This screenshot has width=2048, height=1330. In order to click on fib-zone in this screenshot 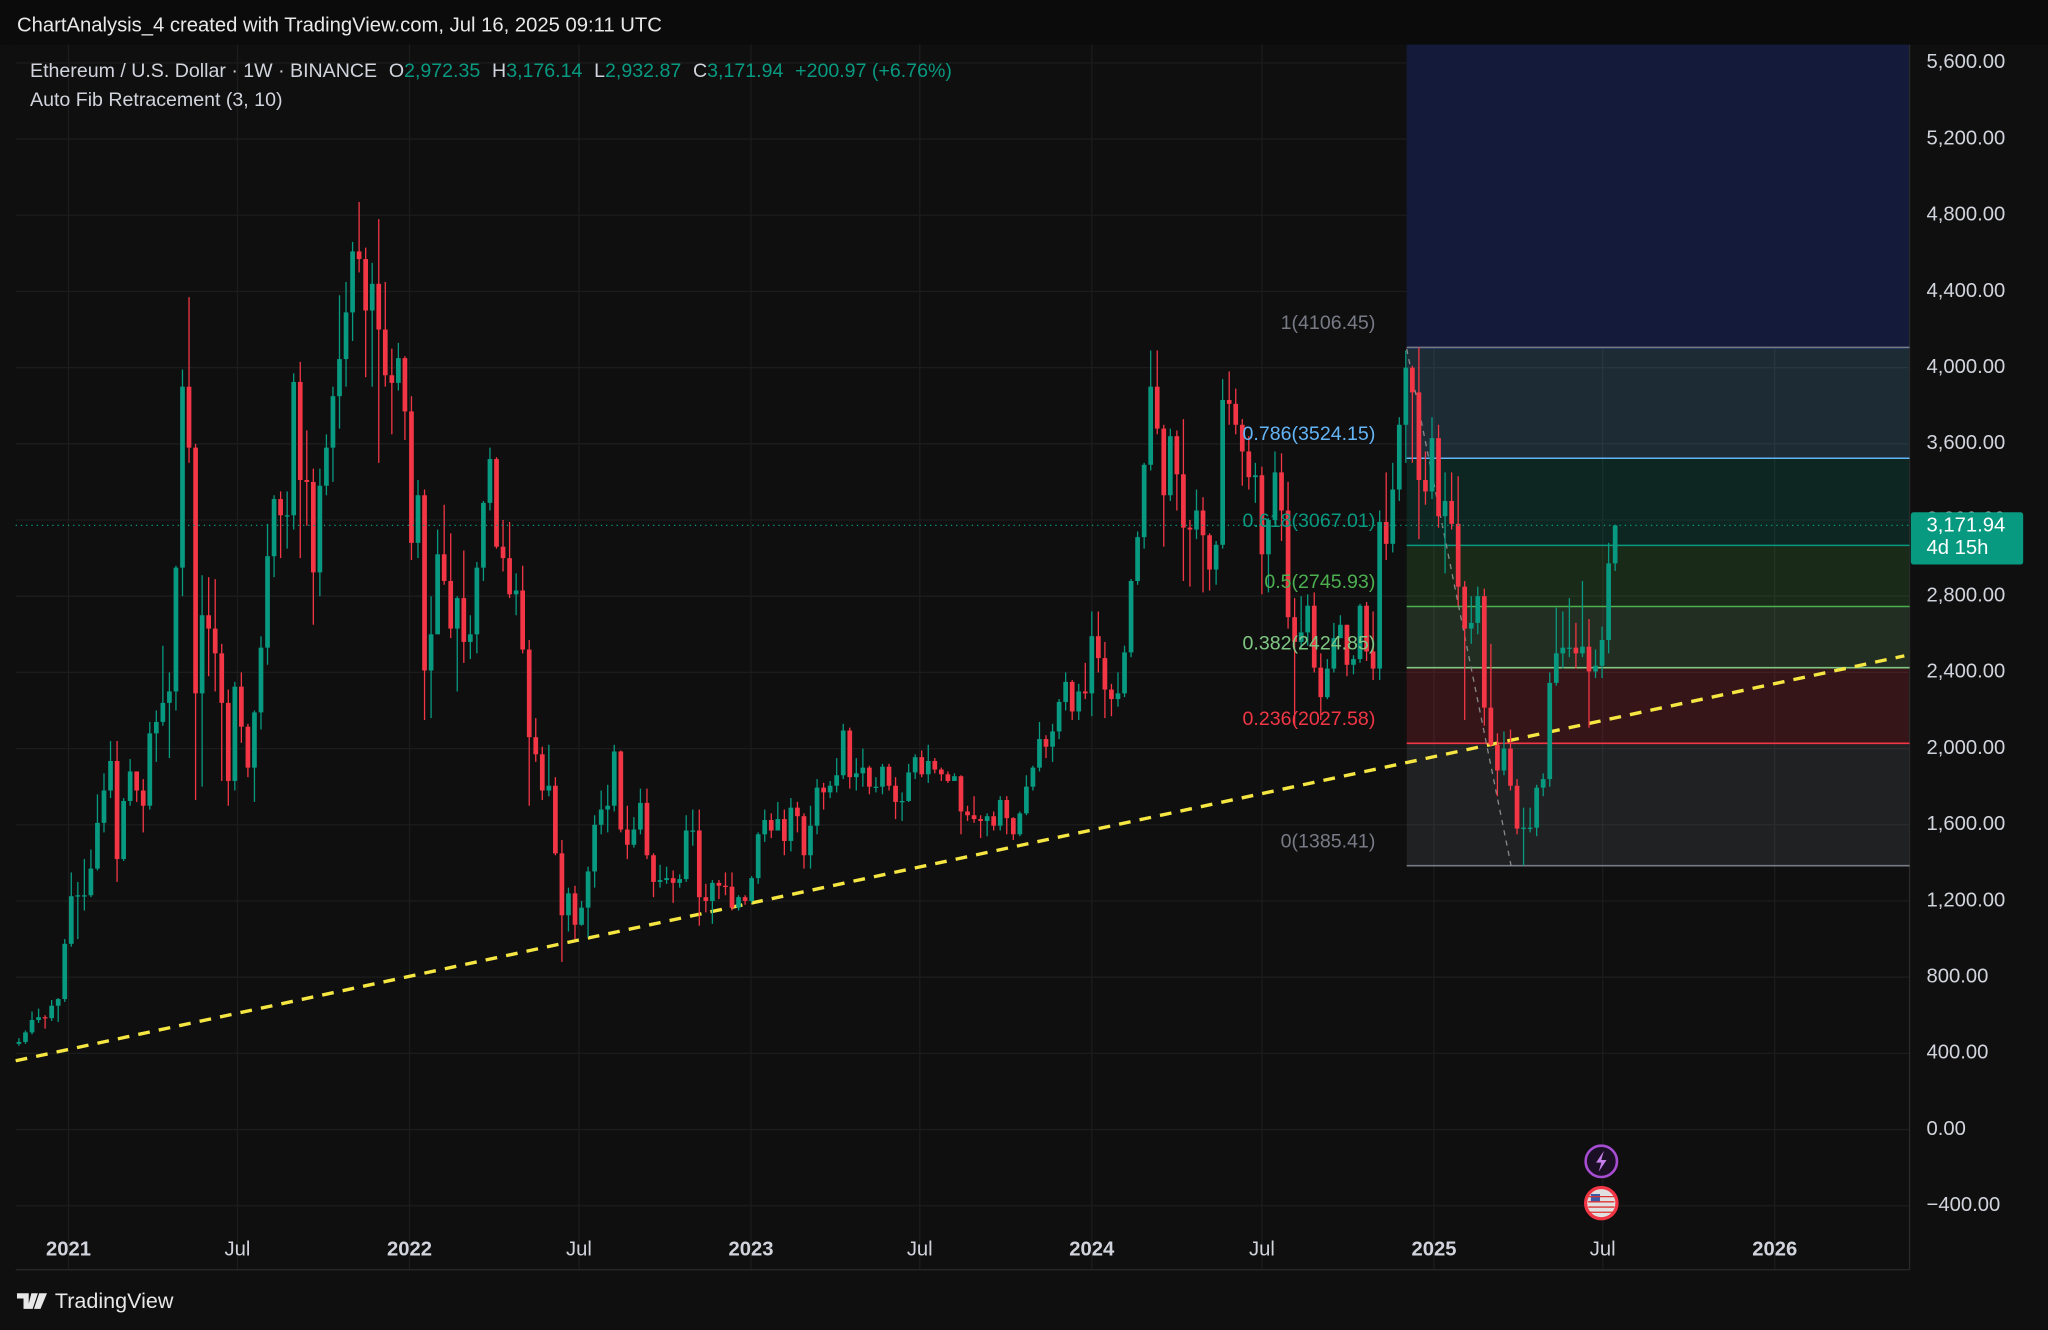, I will do `click(1658, 403)`.